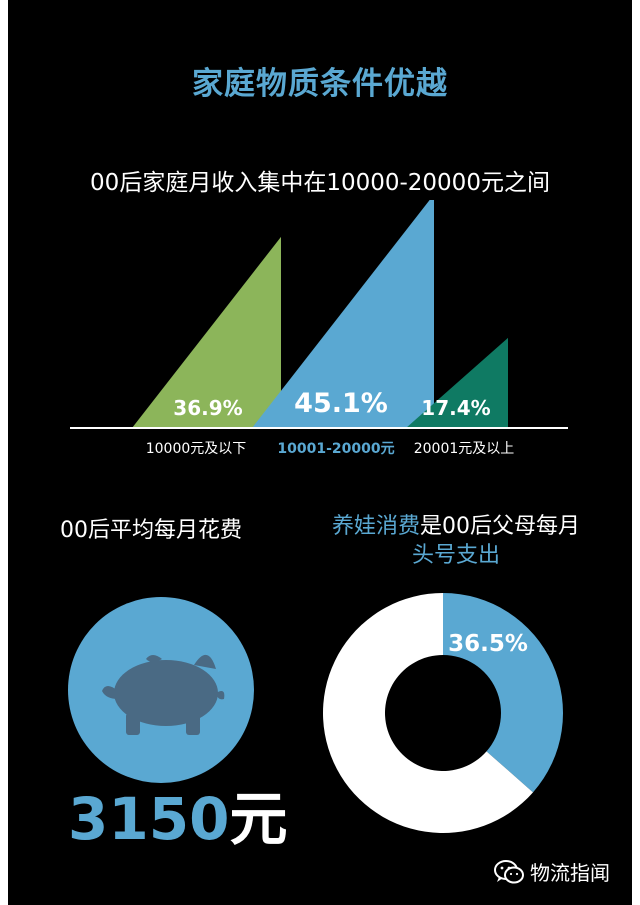 The image size is (640, 905). I want to click on income-category-label-2: 10001-20000元, so click(335, 449).